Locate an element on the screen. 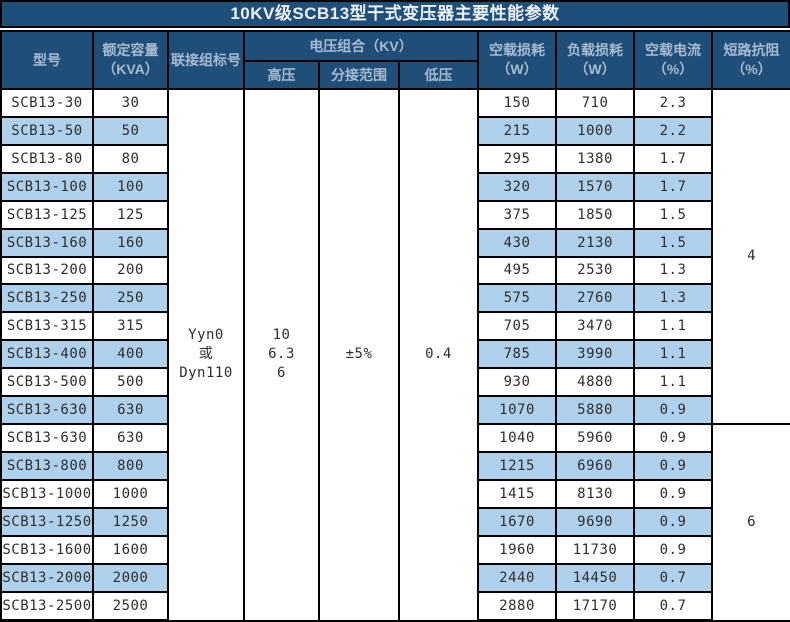 Image resolution: width=790 pixels, height=622 pixels. cell-capacity: 800 is located at coordinates (130, 465).